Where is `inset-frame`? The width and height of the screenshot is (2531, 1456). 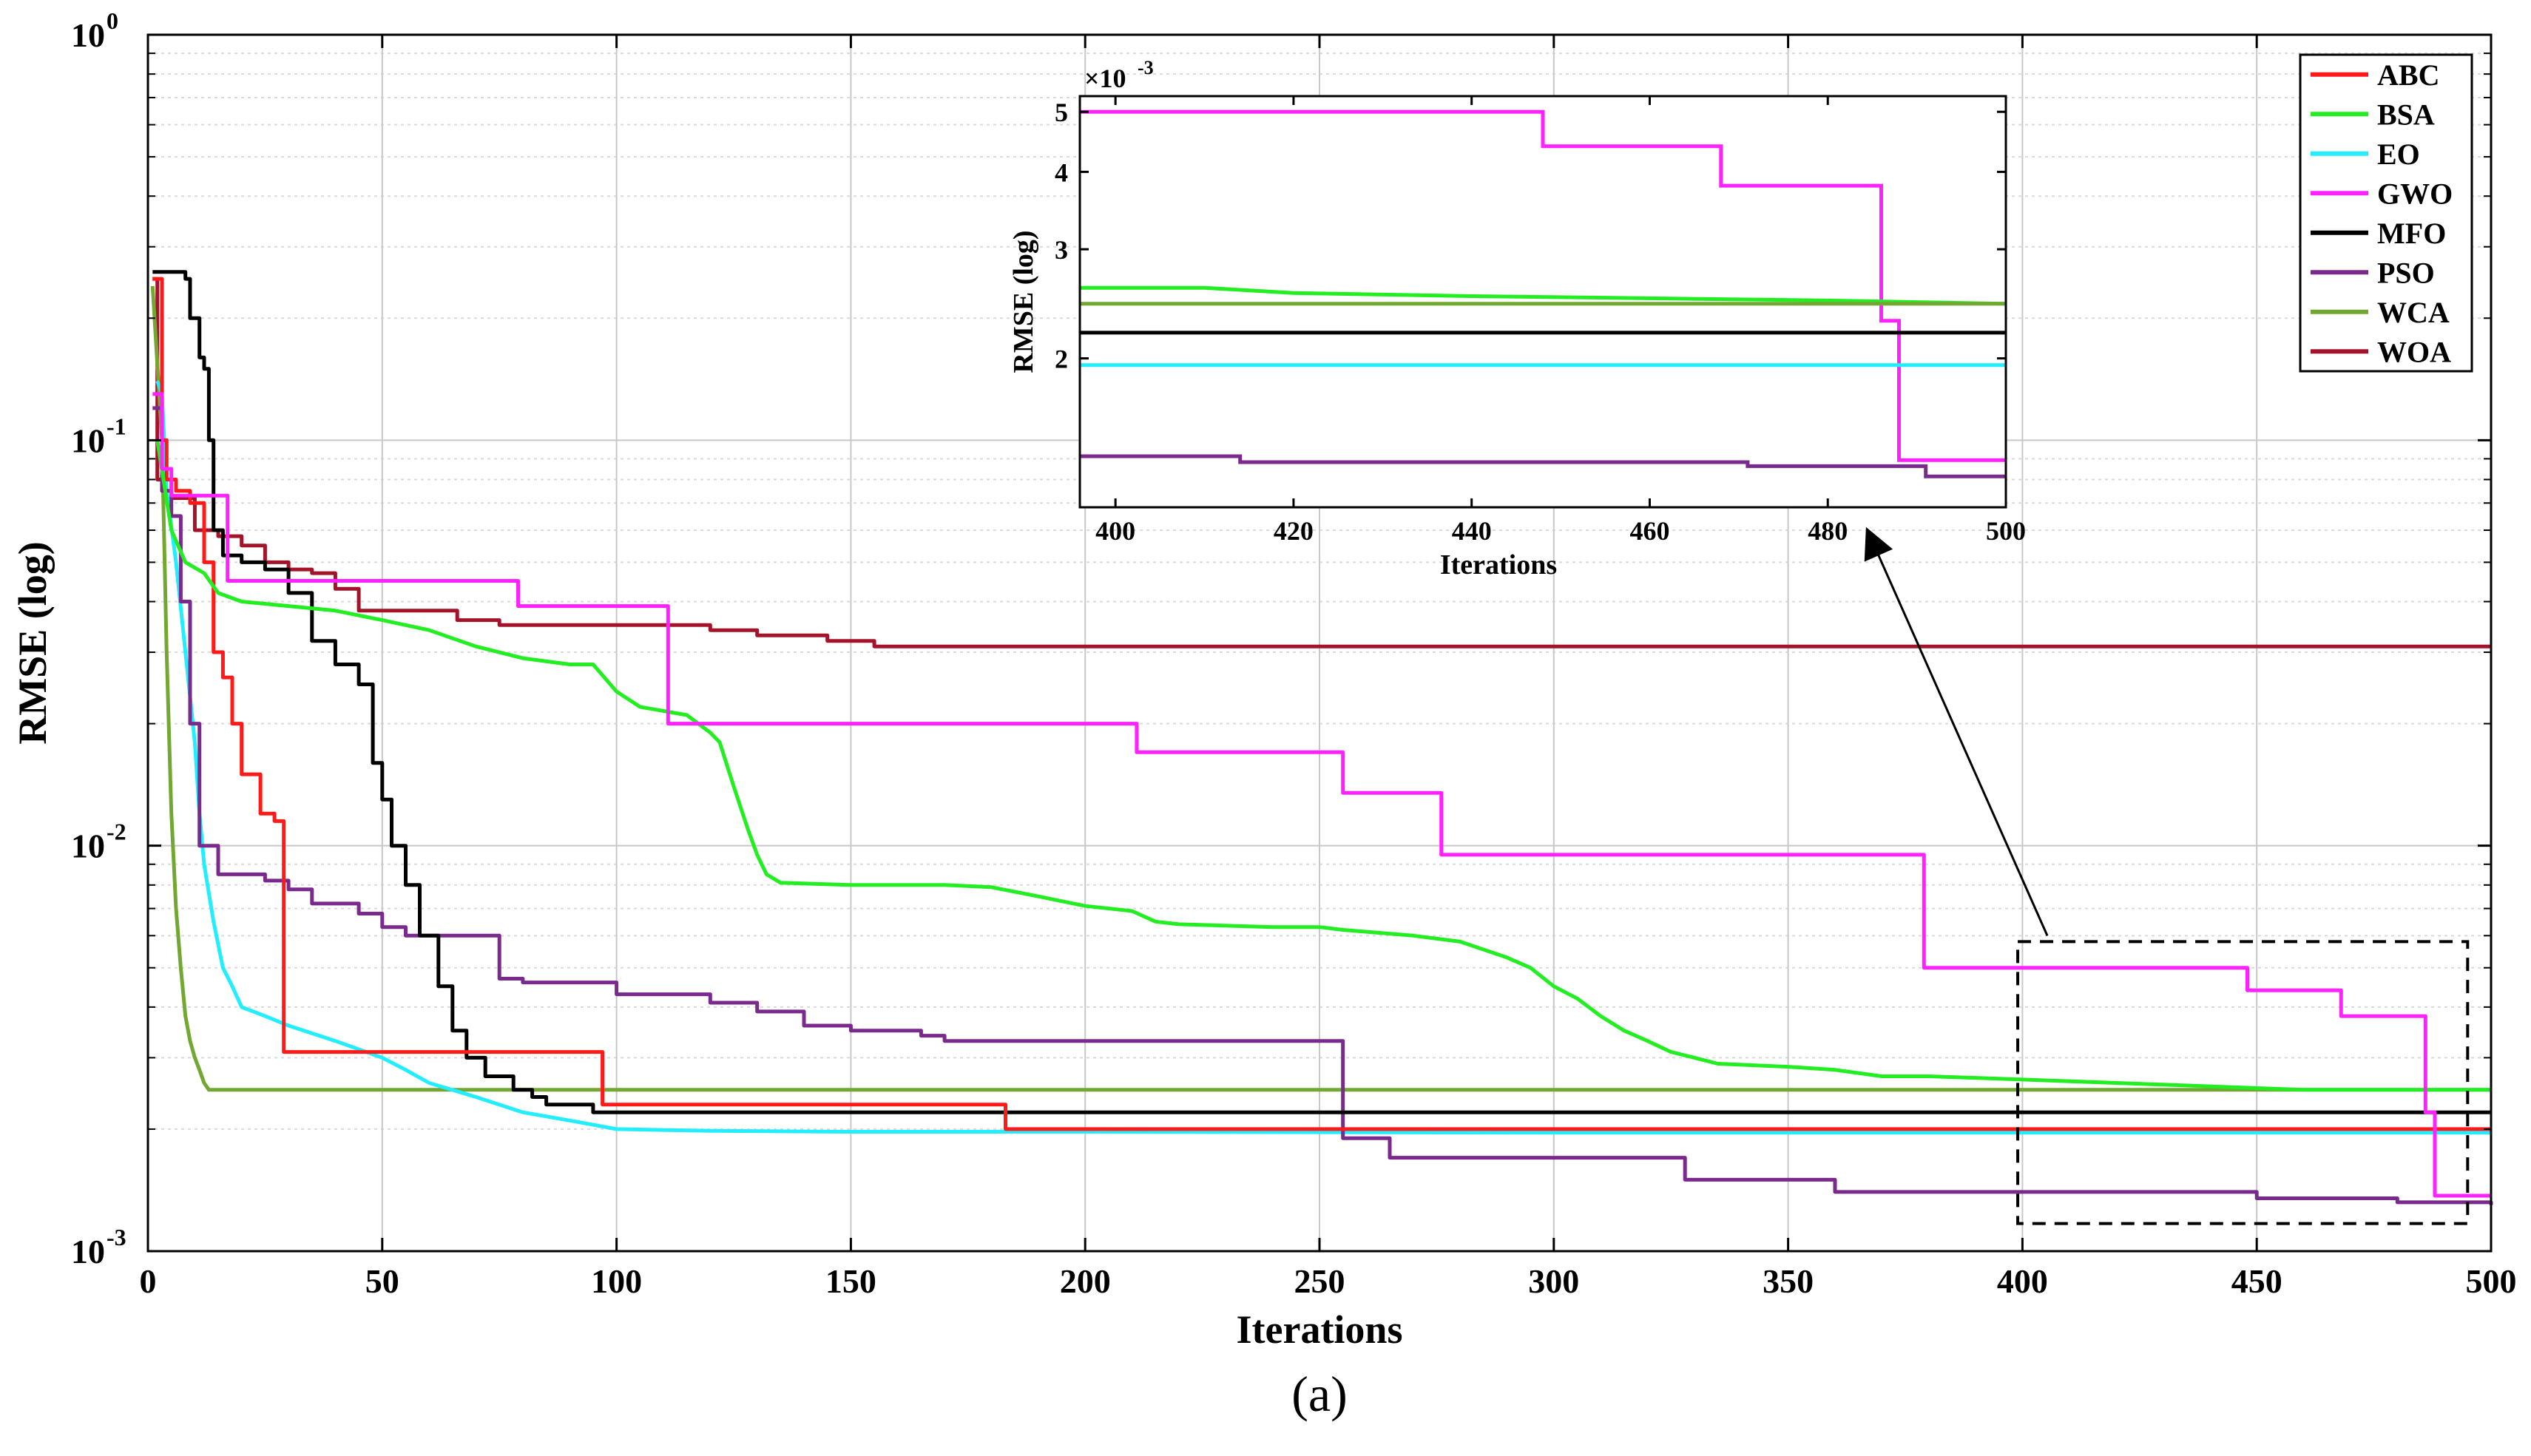 inset-frame is located at coordinates (1542, 302).